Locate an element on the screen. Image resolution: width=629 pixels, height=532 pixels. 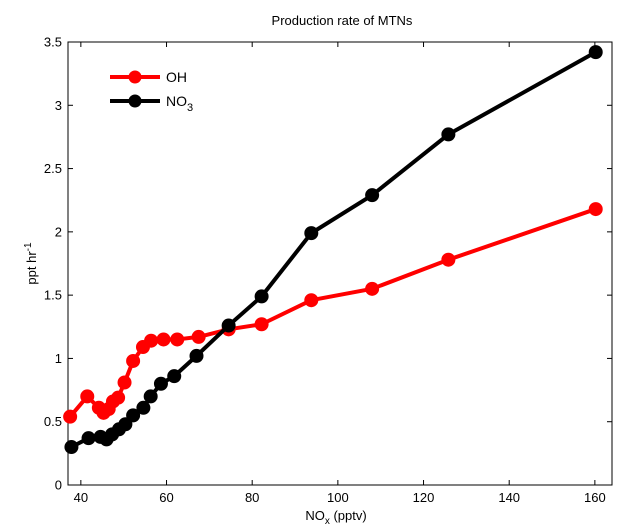
y-tick-label: 3.5 is located at coordinates (53, 42).